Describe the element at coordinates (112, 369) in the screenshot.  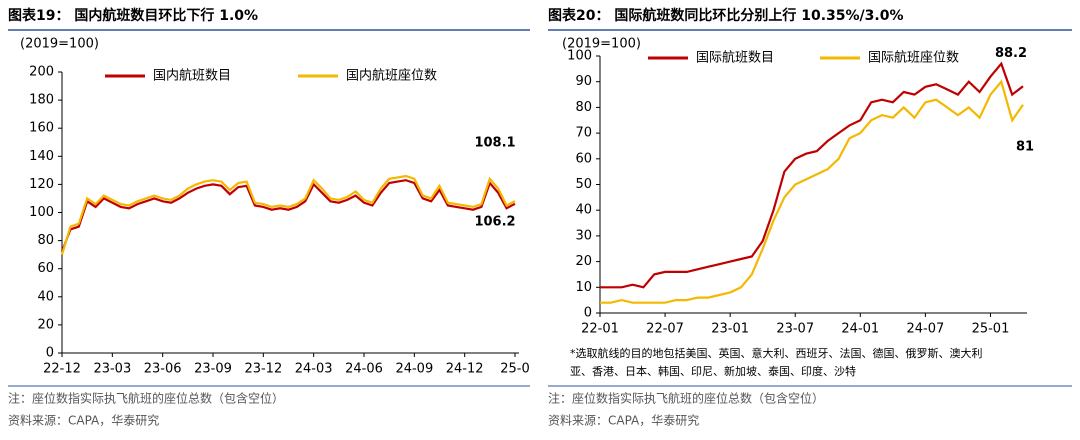
I see `x-tick-label: 23-03` at that location.